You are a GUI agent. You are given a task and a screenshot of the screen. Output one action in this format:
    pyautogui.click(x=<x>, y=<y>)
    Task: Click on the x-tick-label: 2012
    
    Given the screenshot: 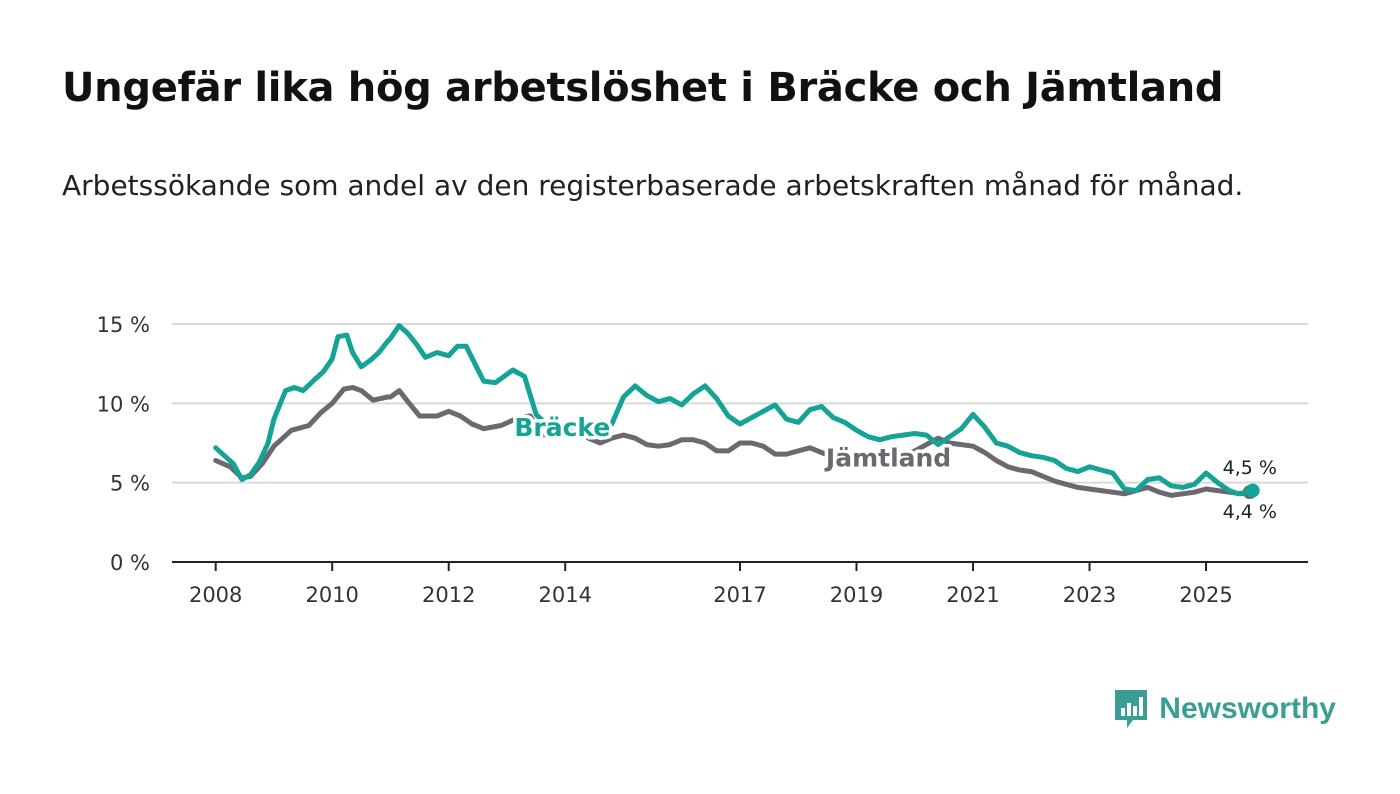 What is the action you would take?
    pyautogui.click(x=448, y=595)
    